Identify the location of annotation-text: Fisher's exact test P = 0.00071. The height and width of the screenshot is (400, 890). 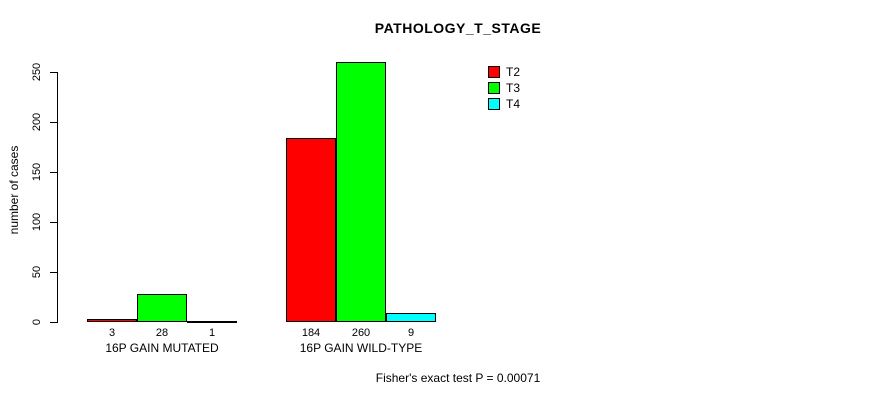
(458, 378).